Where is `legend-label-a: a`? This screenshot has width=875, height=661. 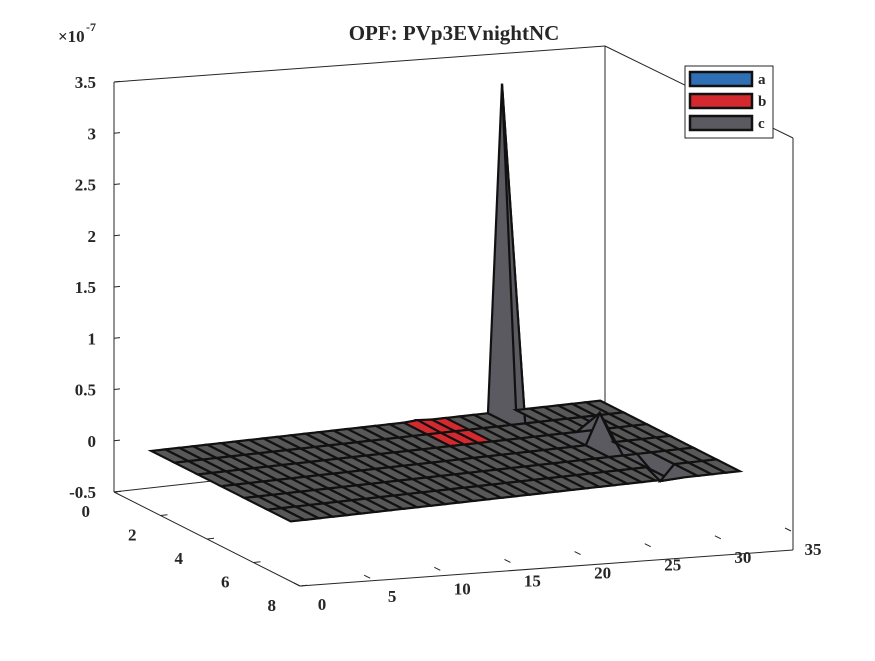 legend-label-a: a is located at coordinates (762, 80).